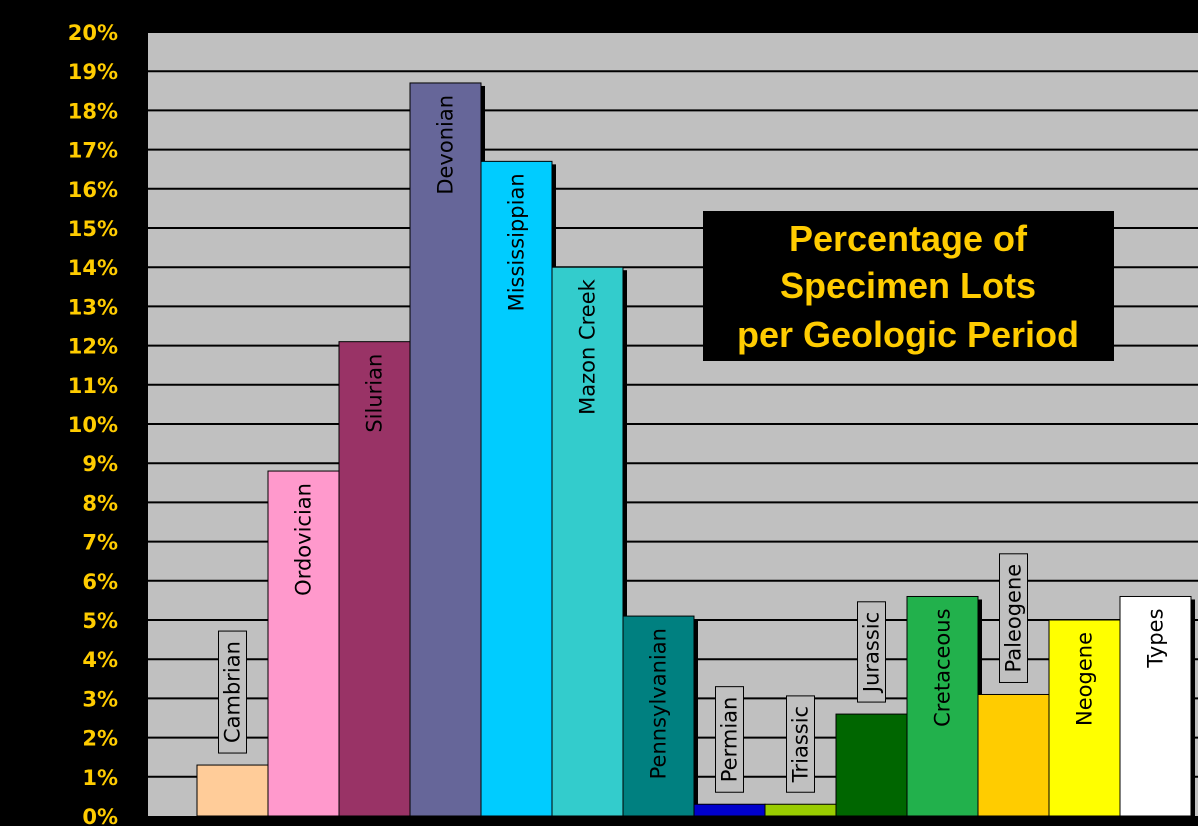  Describe the element at coordinates (93, 268) in the screenshot. I see `y-tick-label: 14%` at that location.